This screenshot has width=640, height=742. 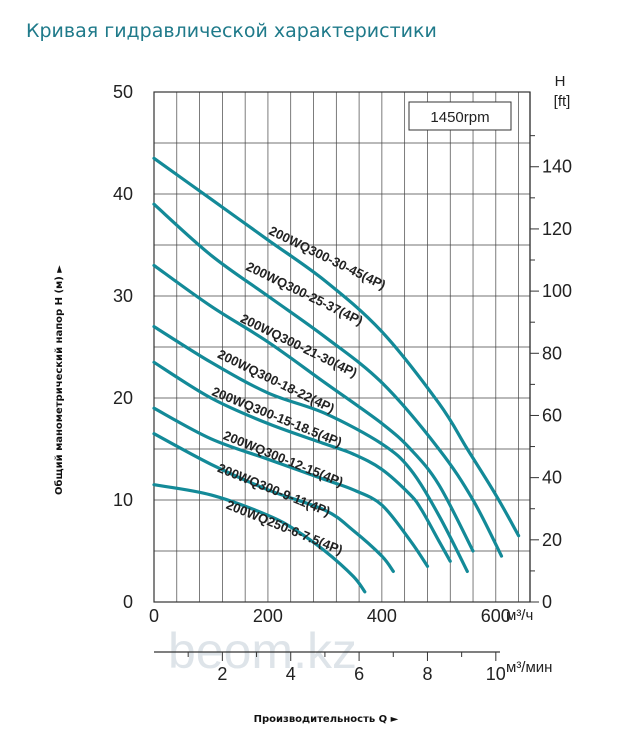 I want to click on y2-tick-label: 20, so click(x=552, y=540).